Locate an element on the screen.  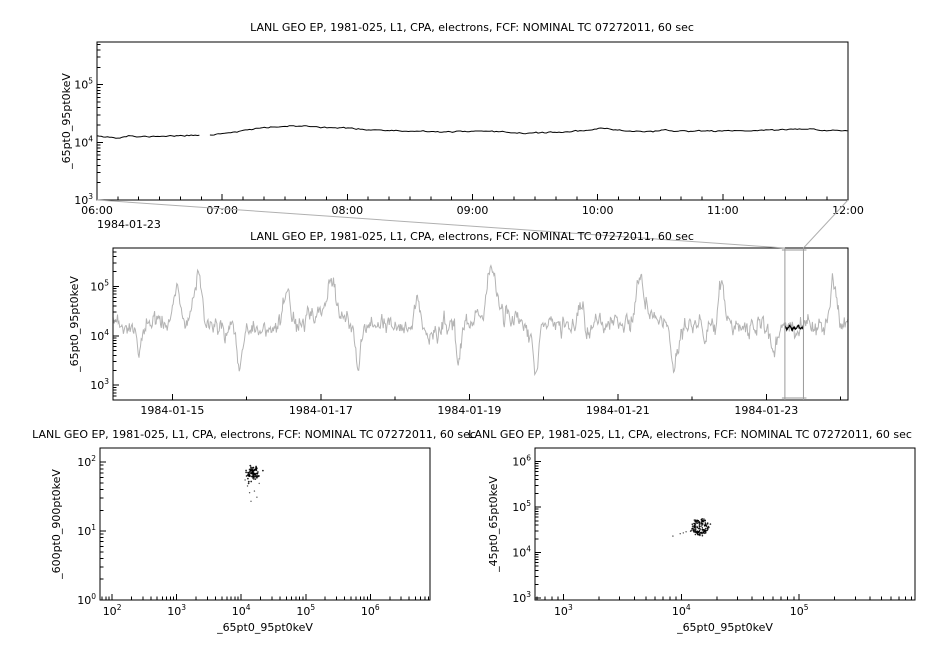
series-line-_65pt0_95pt0keV overview is located at coordinates (480, 320).